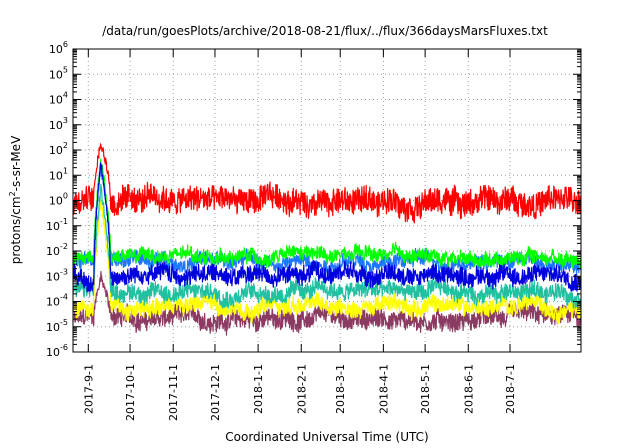 The image size is (640, 448). What do you see at coordinates (326, 437) in the screenshot?
I see `x-axis-label: Coordinated Universal Time (UTC)` at bounding box center [326, 437].